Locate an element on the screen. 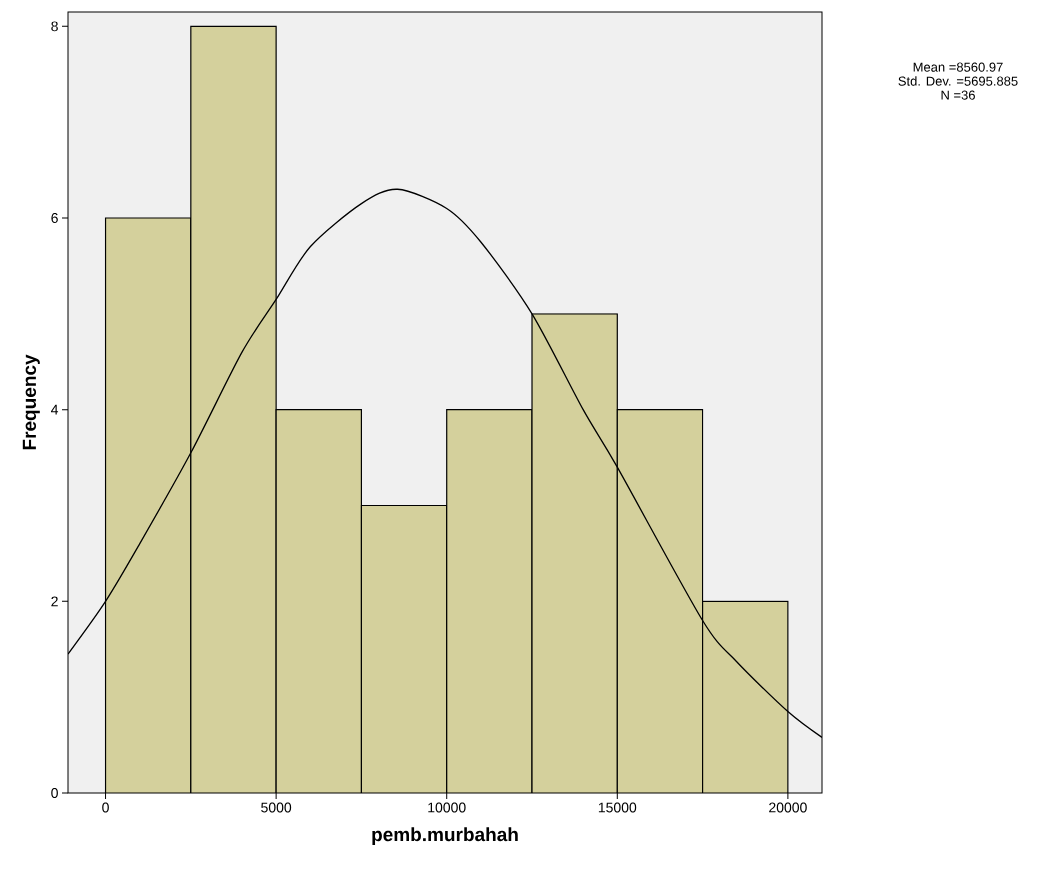 Image resolution: width=1050 pixels, height=877 pixels. text: Mean =8560.97 is located at coordinates (958, 67).